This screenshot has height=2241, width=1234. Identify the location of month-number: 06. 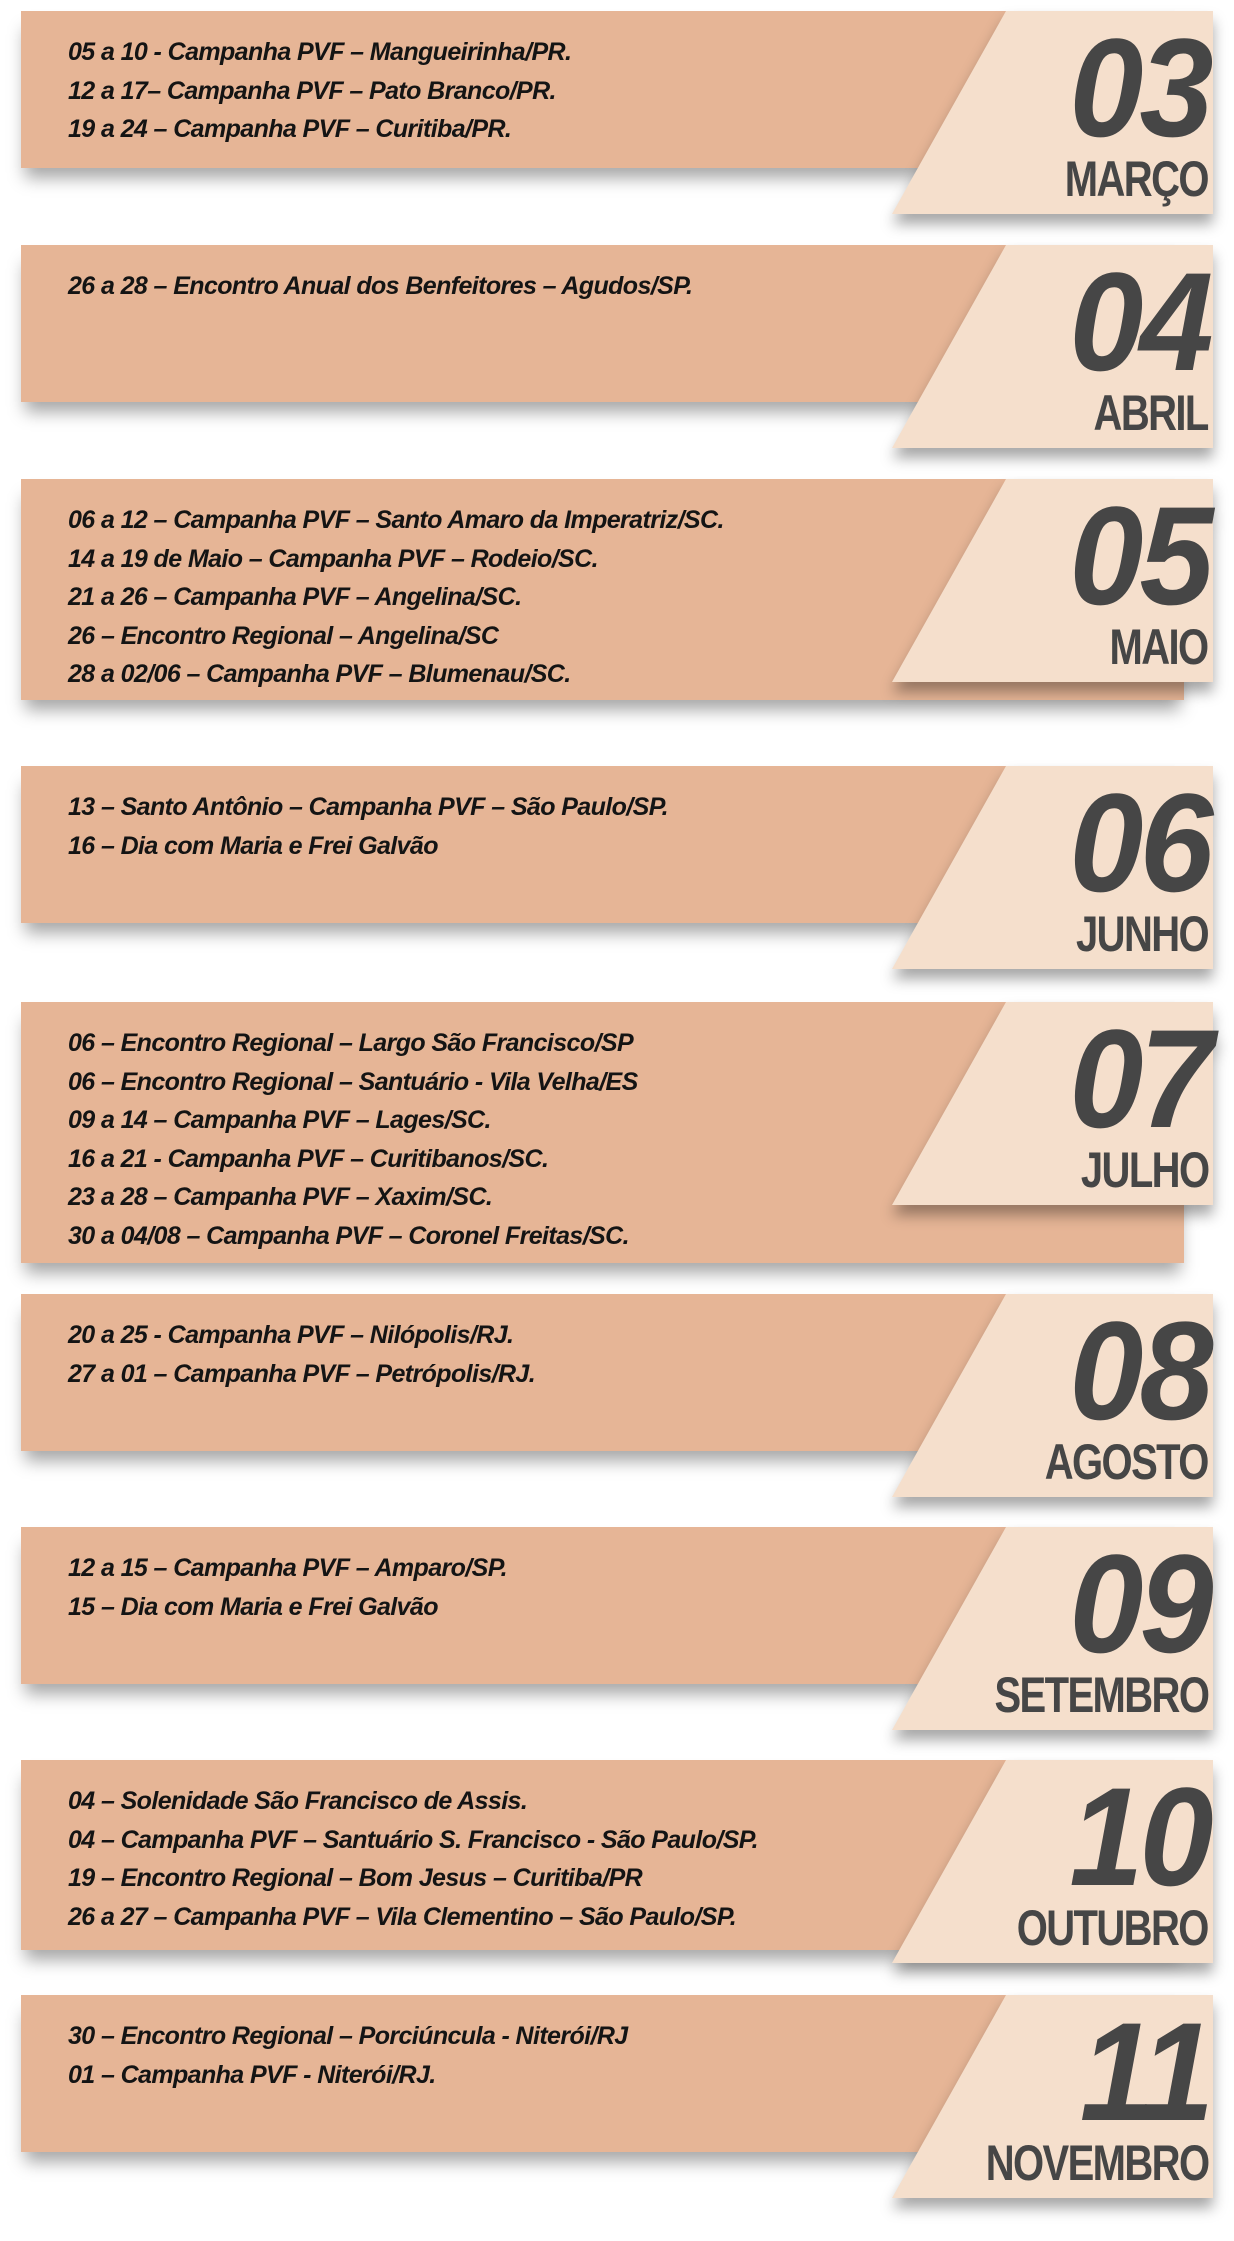
(1141, 842).